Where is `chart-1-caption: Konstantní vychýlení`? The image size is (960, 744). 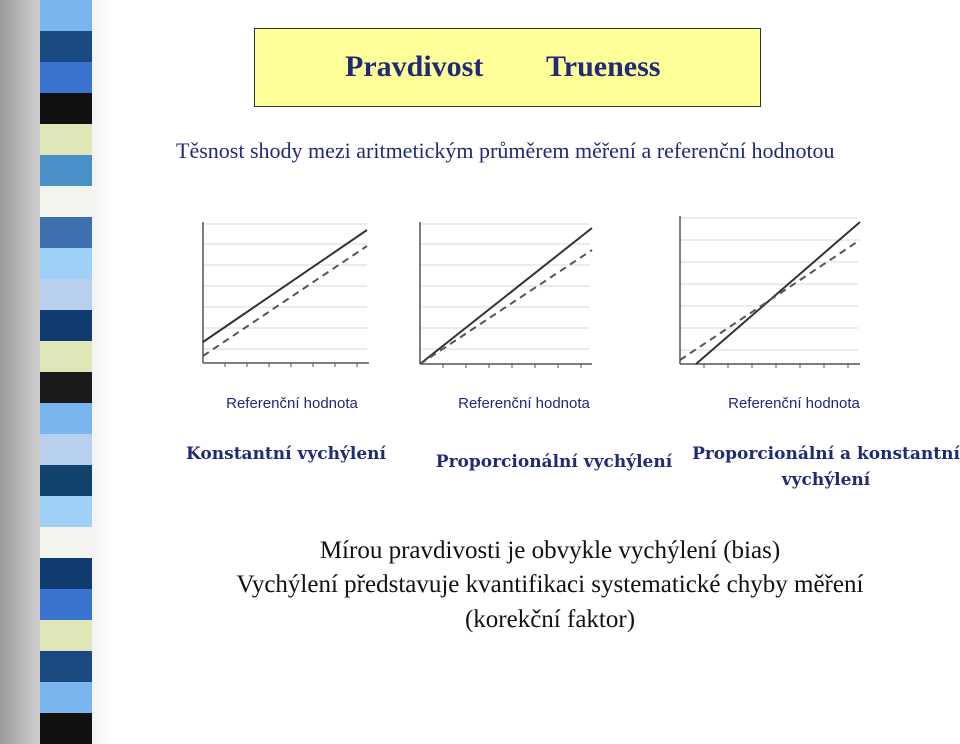
chart-1-caption: Konstantní vychýlení is located at coordinates (286, 454).